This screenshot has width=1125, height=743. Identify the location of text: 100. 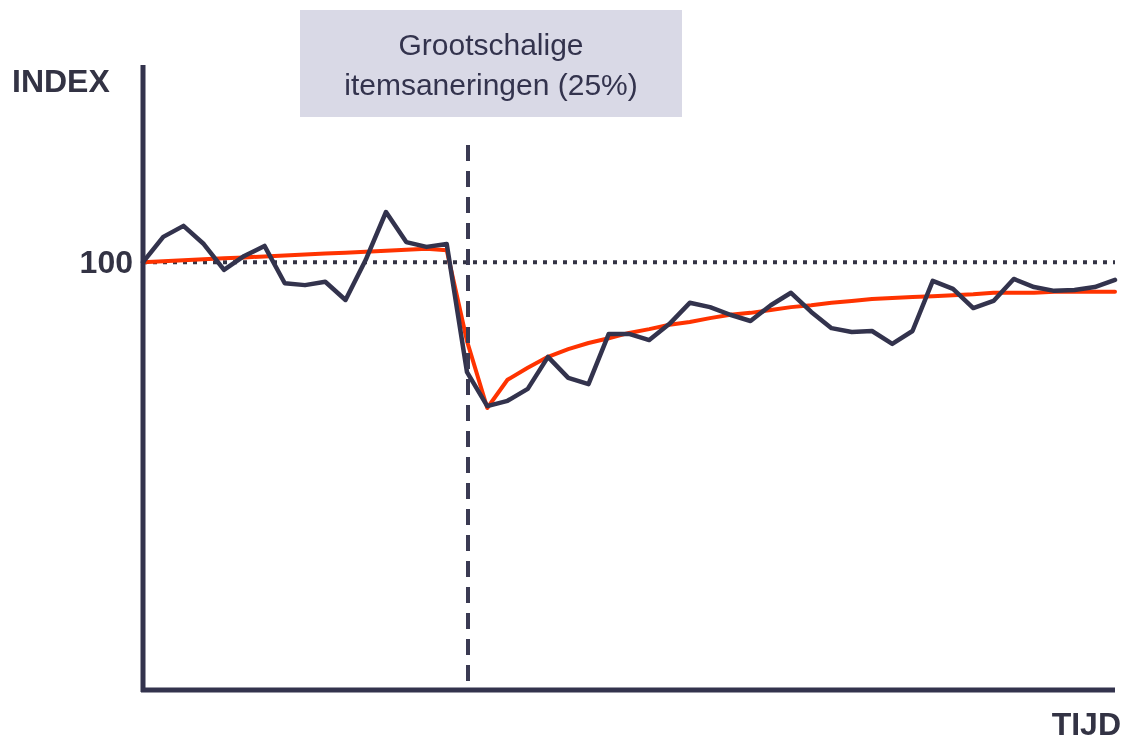
(106, 262).